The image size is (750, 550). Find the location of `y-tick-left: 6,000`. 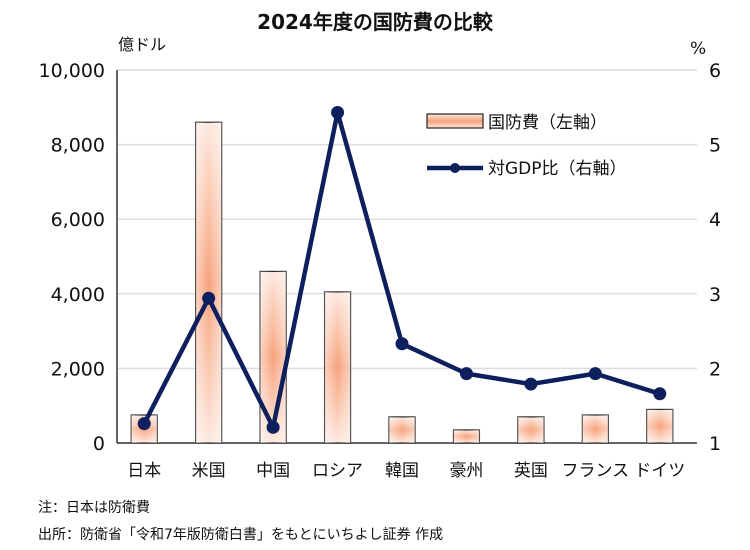

y-tick-left: 6,000 is located at coordinates (78, 220).